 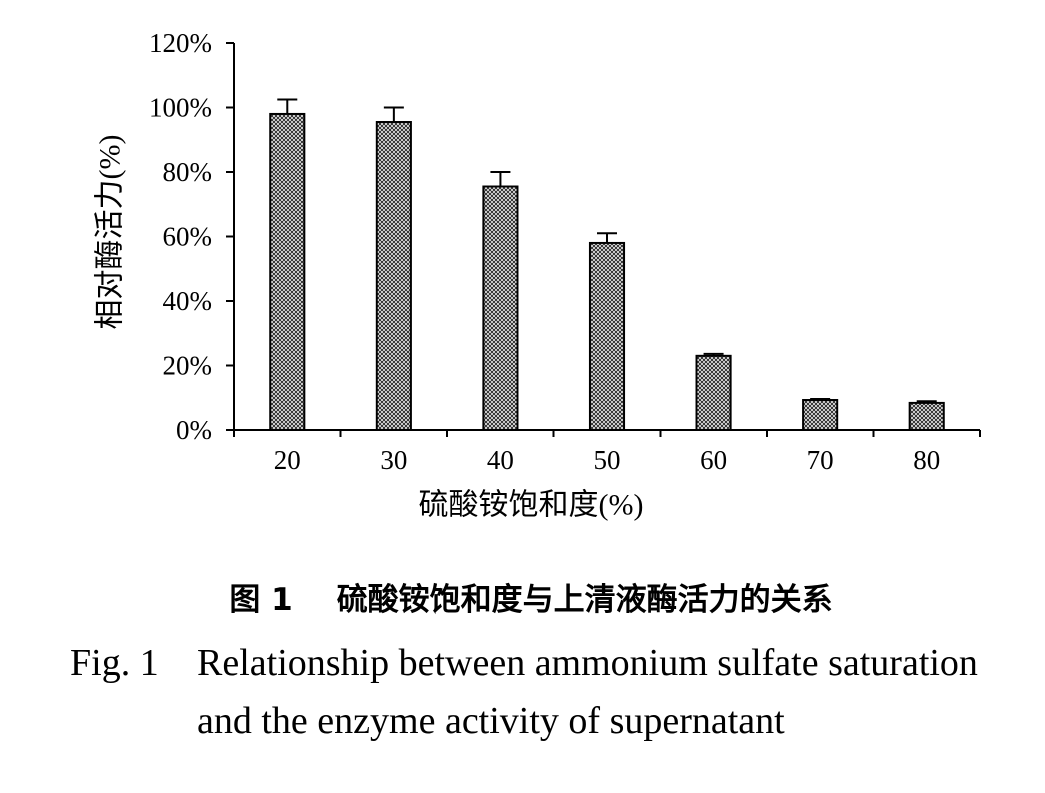 I want to click on figure-caption-text-cn: 硫酸铵饱和度与上清液酶活力的关系, so click(x=584, y=600).